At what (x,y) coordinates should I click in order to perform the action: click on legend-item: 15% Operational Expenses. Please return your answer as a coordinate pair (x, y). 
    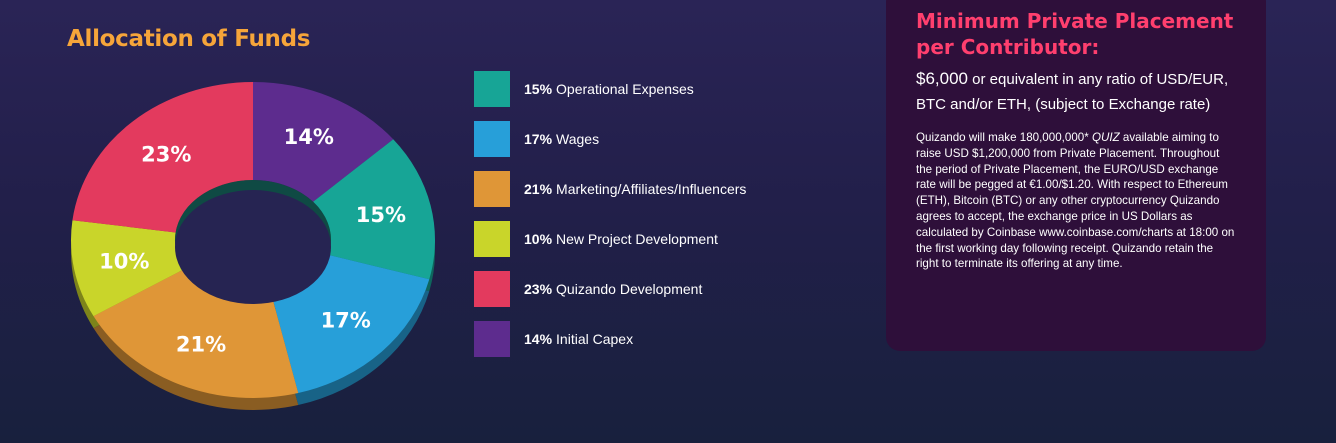
    Looking at the image, I should click on (610, 89).